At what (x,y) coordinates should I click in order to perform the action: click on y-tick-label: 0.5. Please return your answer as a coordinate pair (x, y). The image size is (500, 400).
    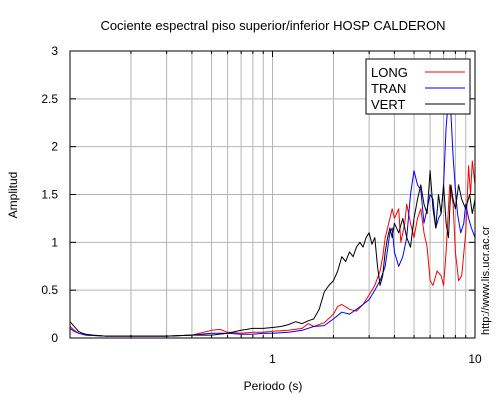
    Looking at the image, I should click on (49, 290).